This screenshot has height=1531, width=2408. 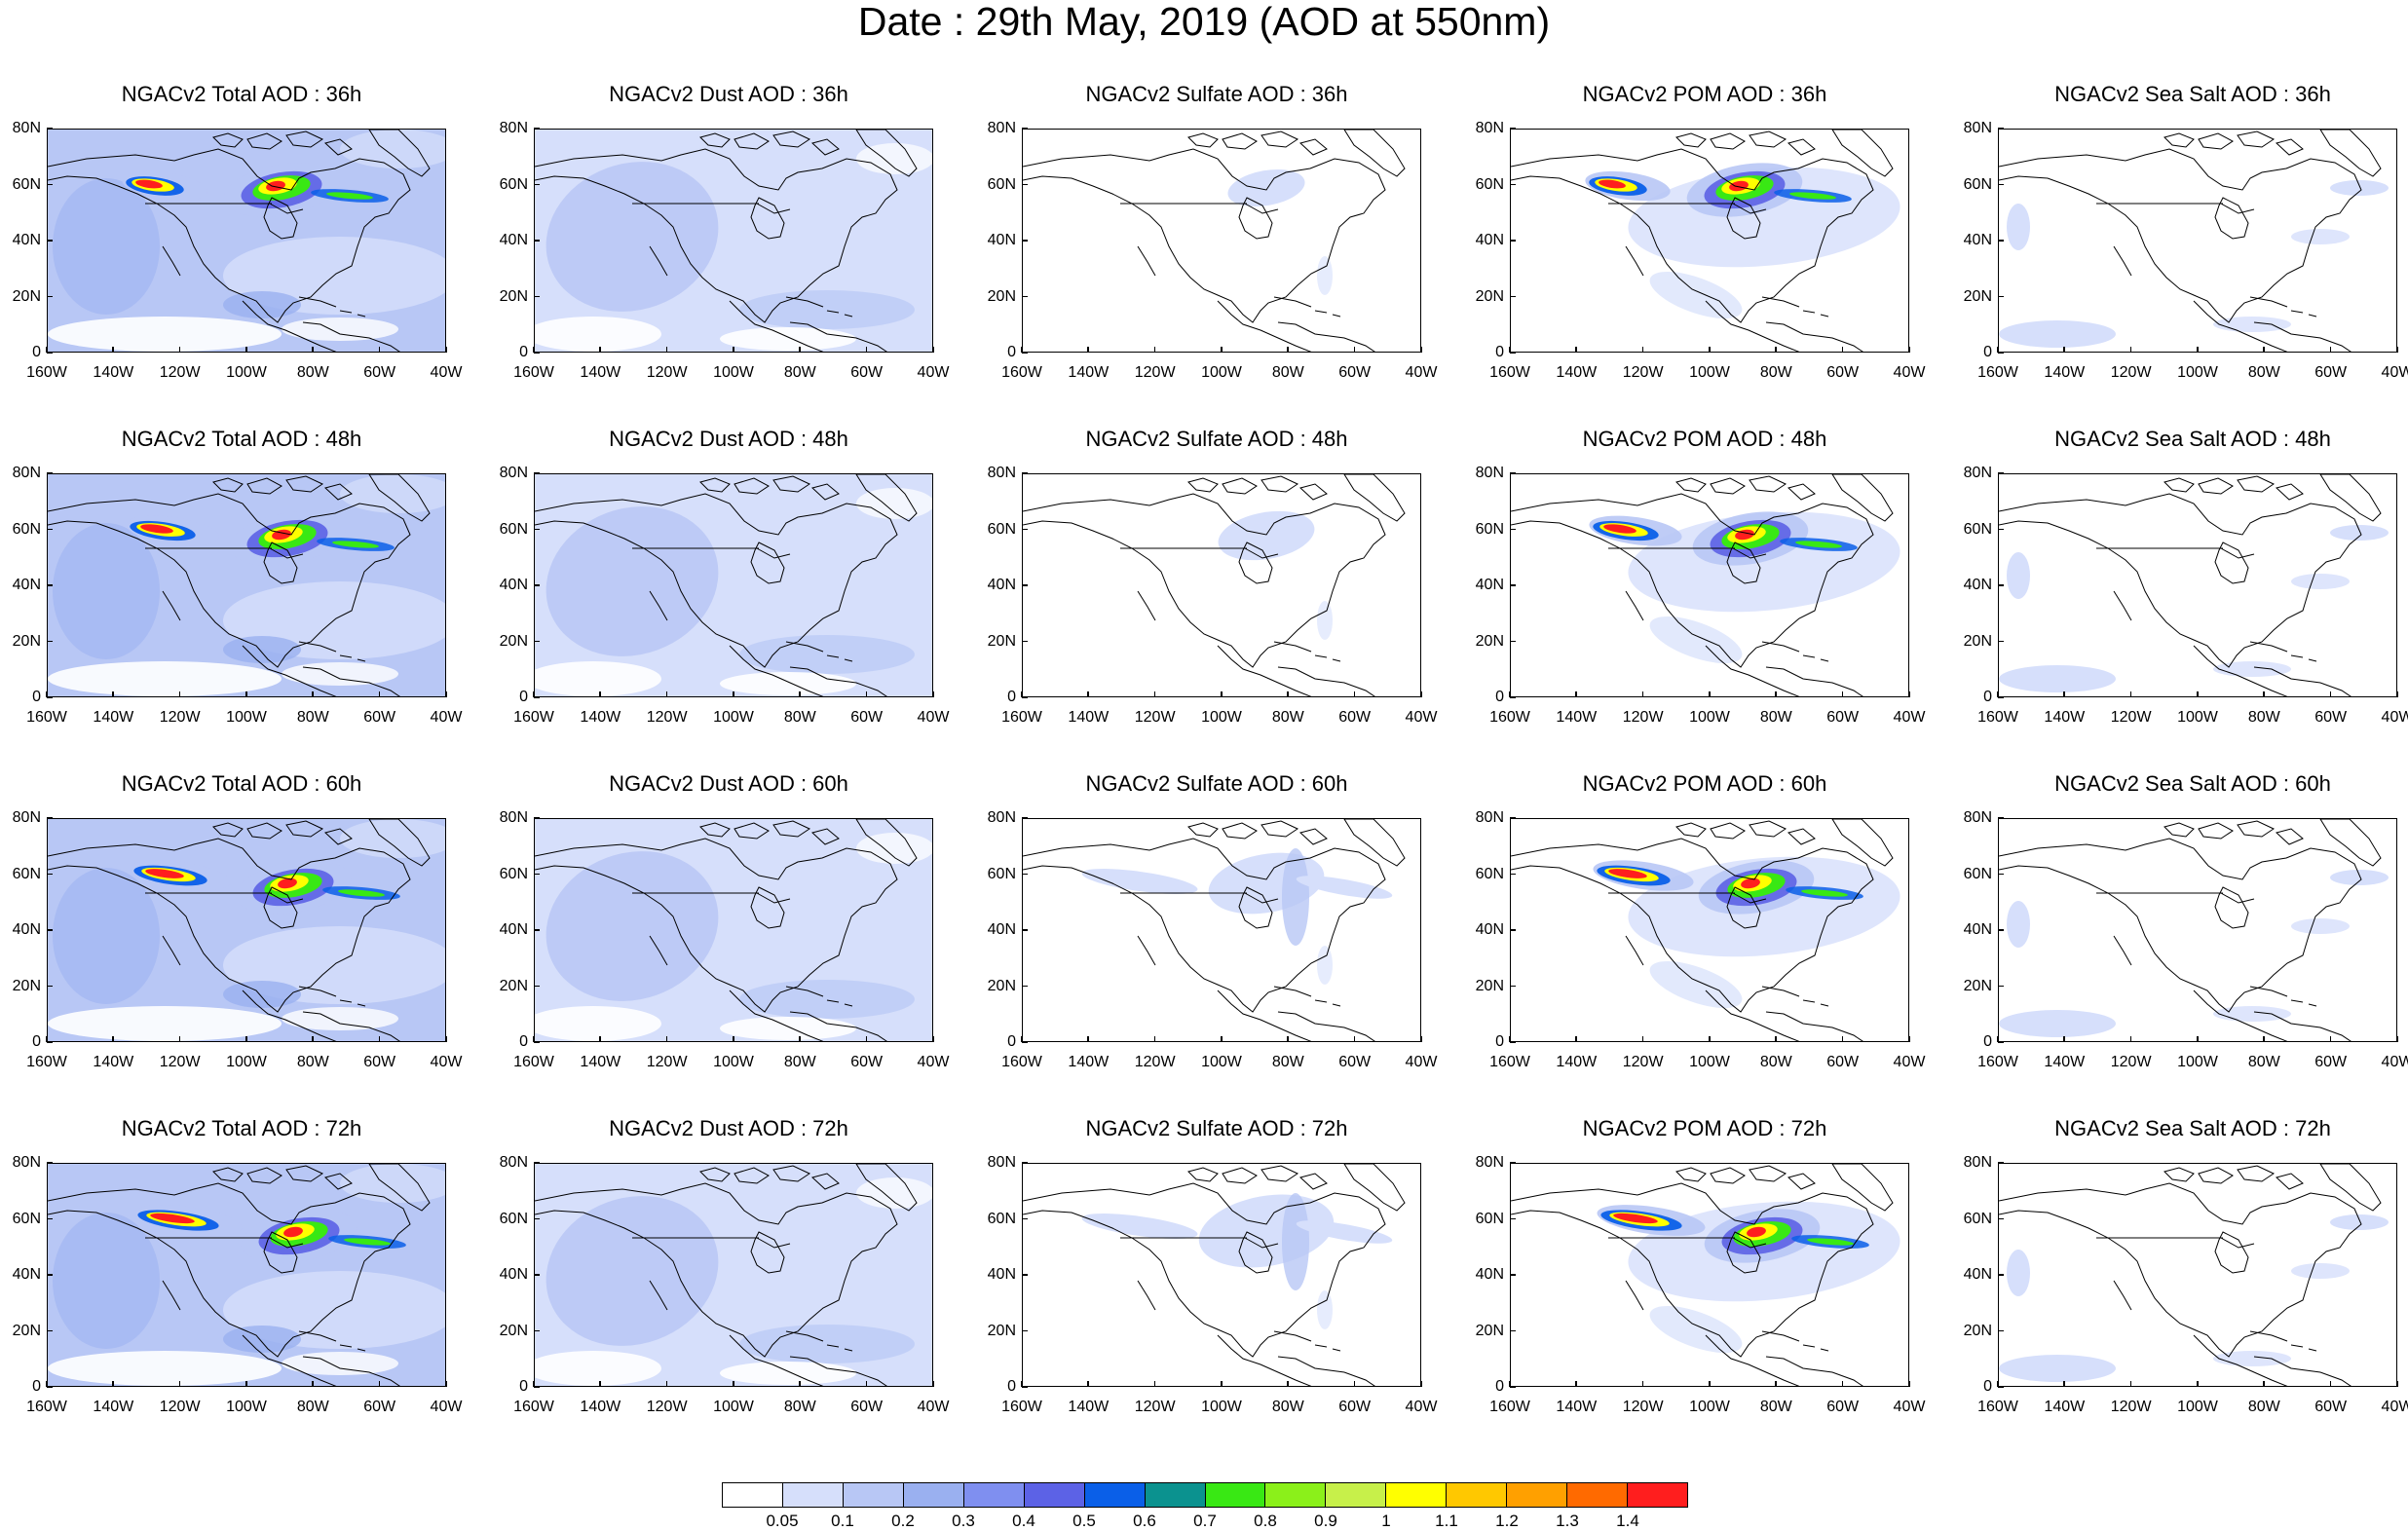 I want to click on panel-title: NGACv2 Sulfate AOD : 36h, so click(x=1216, y=94).